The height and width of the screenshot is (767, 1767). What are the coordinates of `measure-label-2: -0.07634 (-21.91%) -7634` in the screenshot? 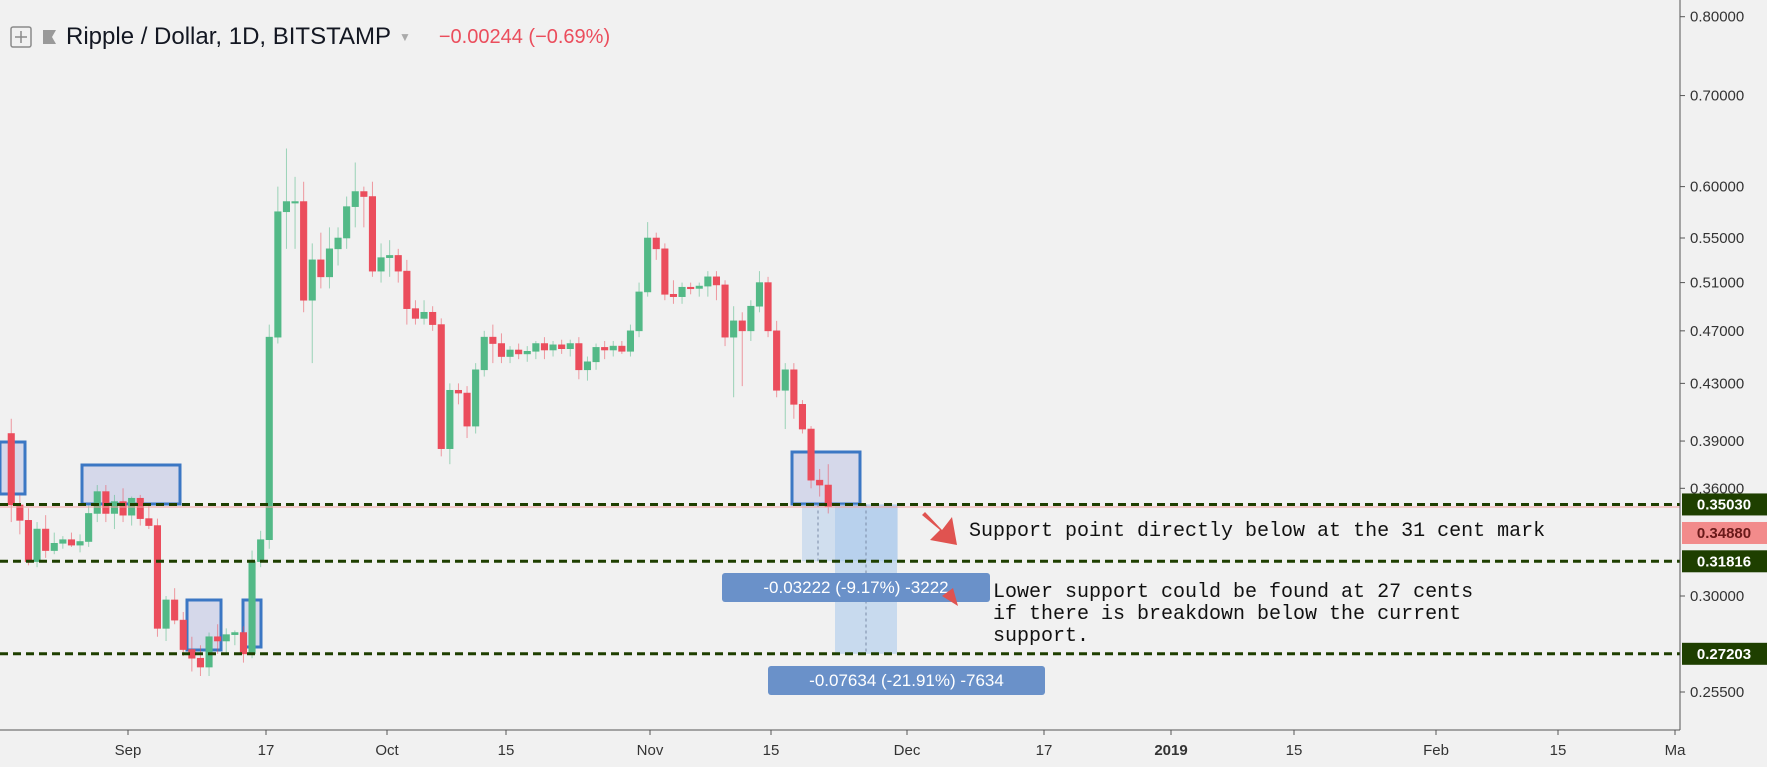 It's located at (906, 680).